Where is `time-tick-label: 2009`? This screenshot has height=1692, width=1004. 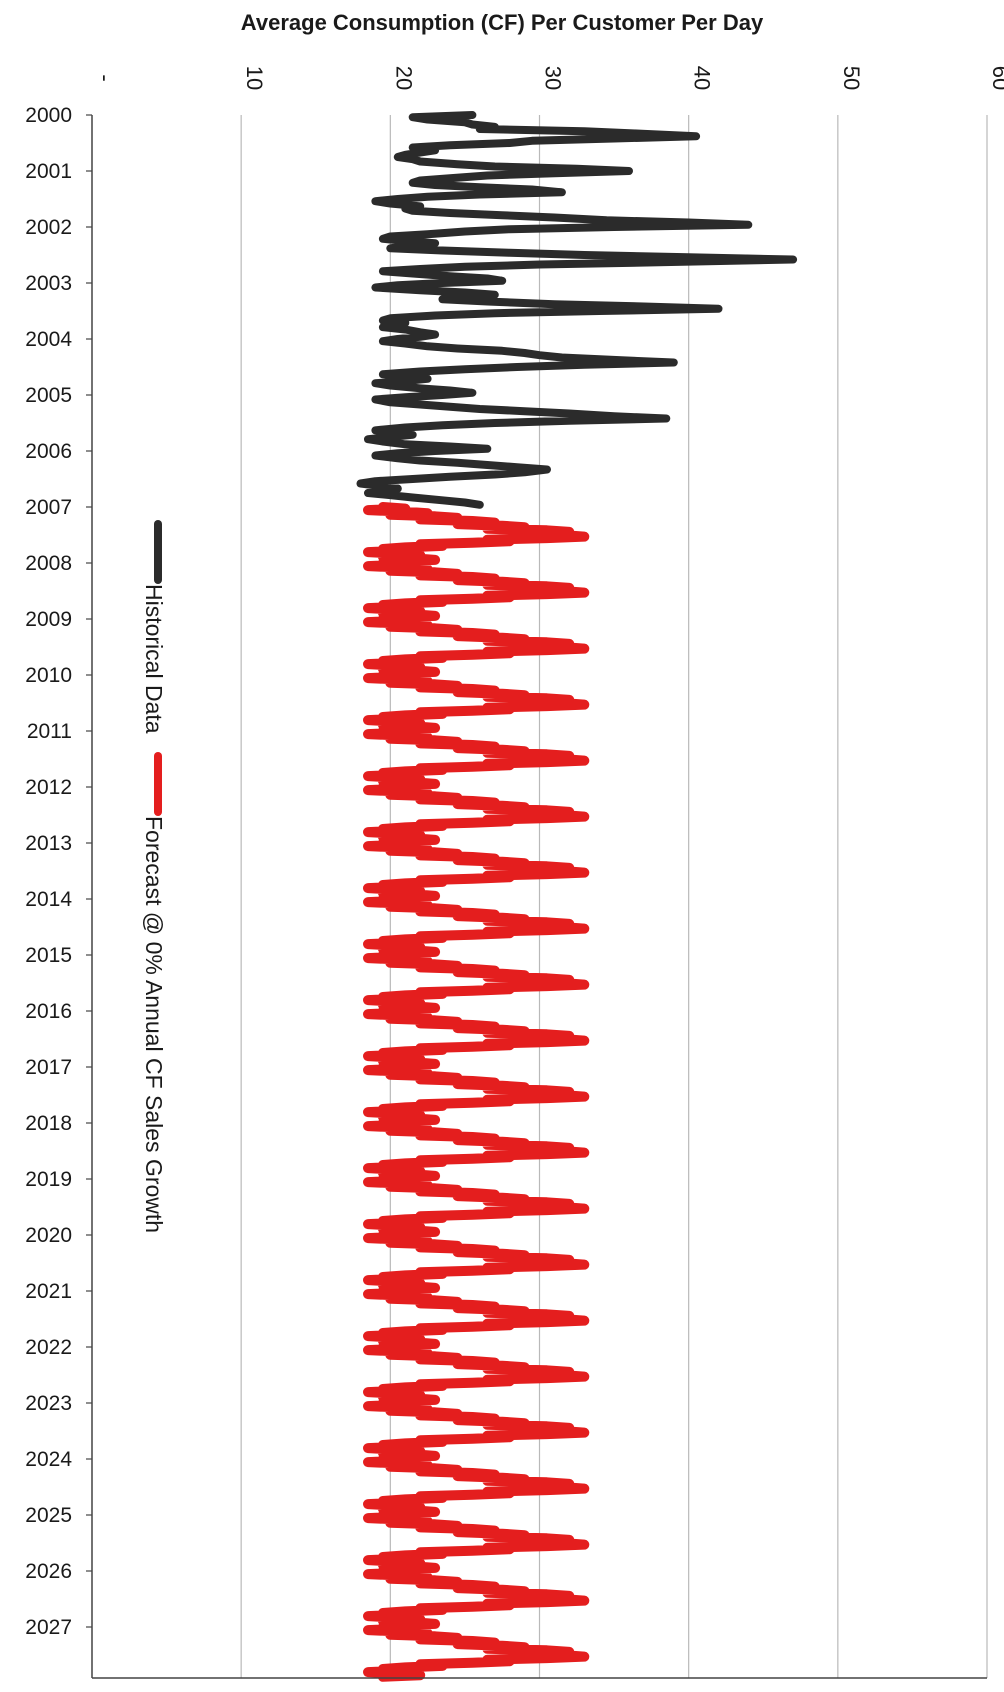 time-tick-label: 2009 is located at coordinates (48, 619).